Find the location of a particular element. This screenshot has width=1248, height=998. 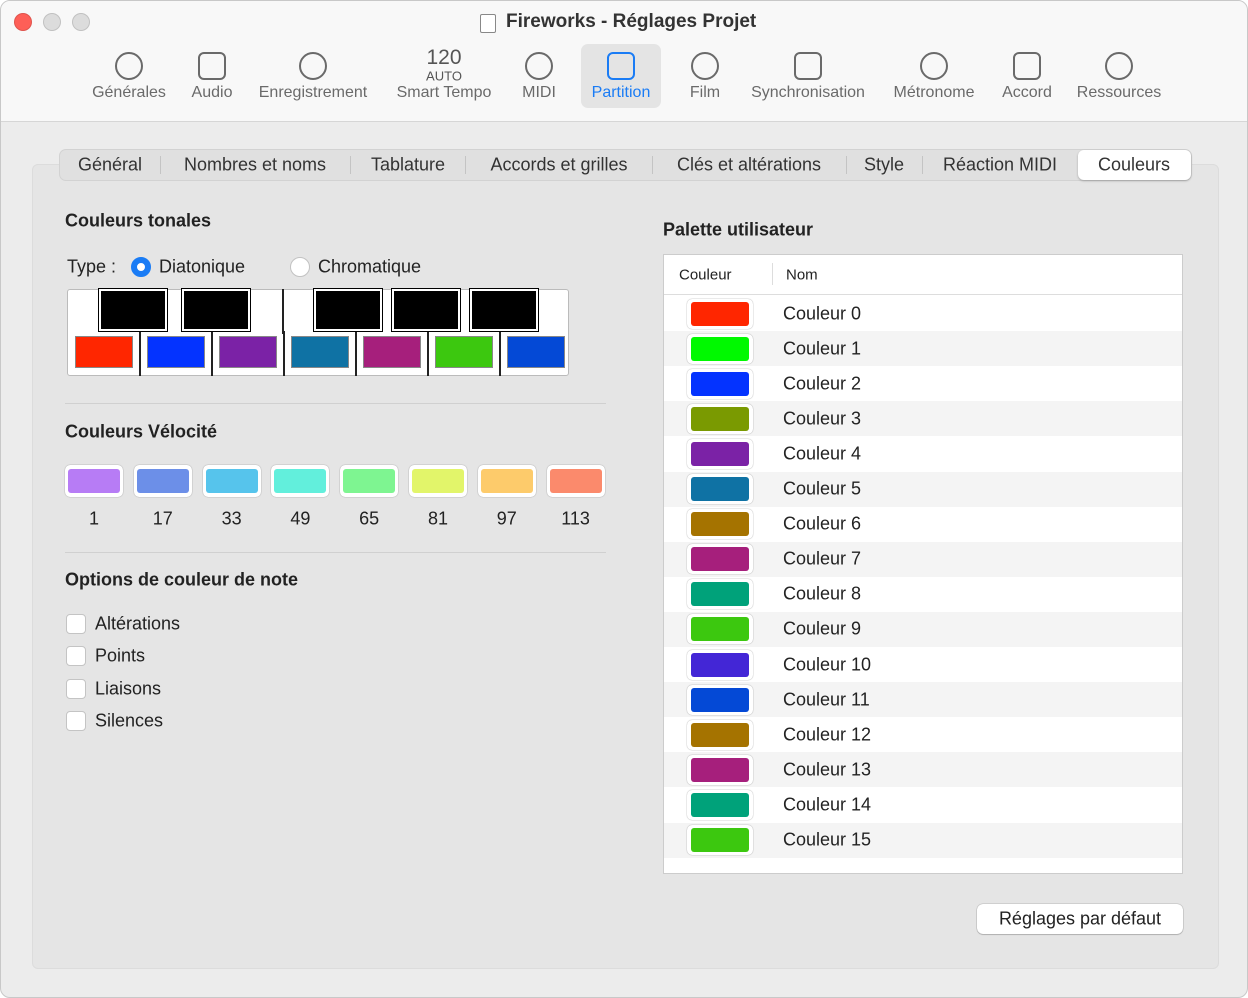

tab: Nombres et noms is located at coordinates (255, 164).